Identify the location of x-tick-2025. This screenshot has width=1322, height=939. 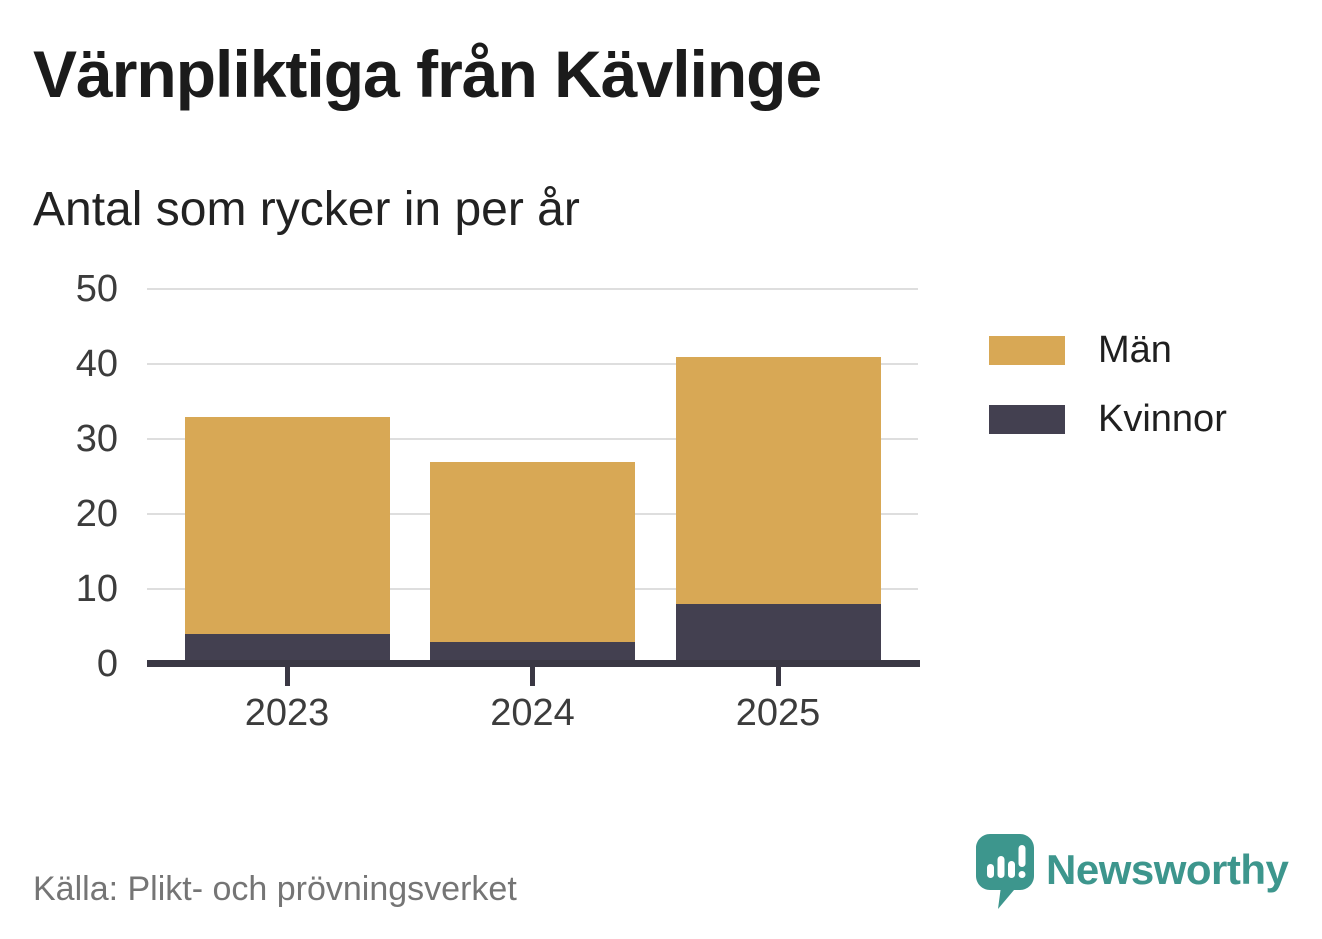
(778, 676).